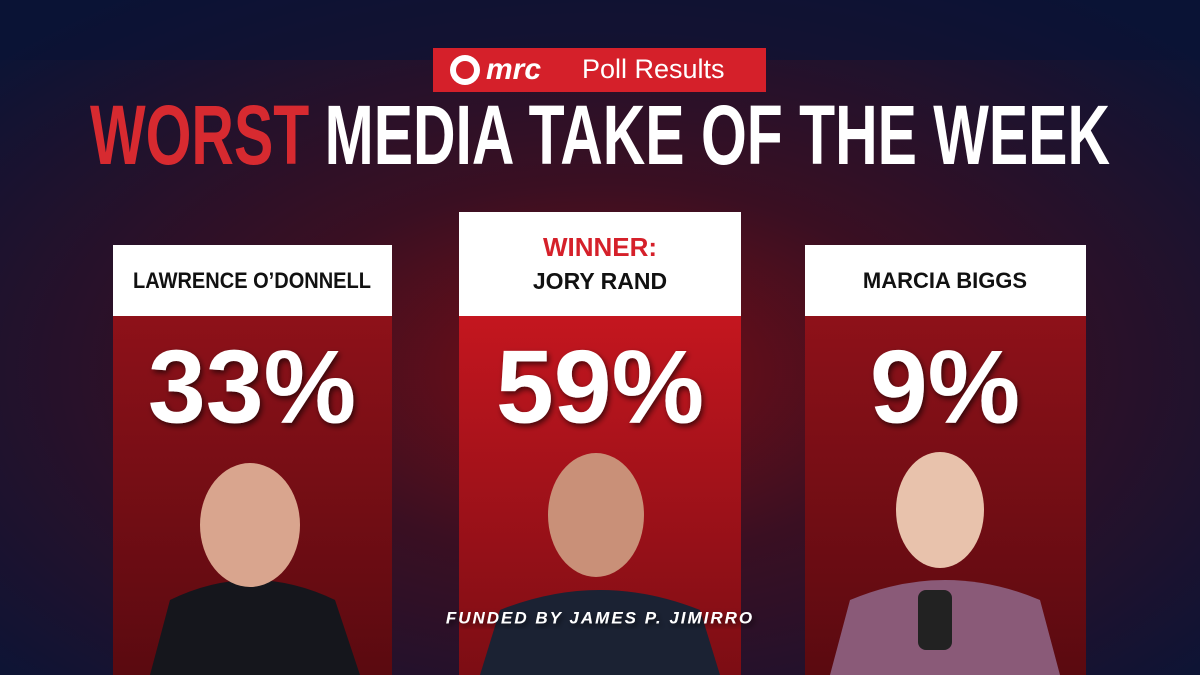 The image size is (1200, 675). I want to click on card-percent: 9%, so click(945, 387).